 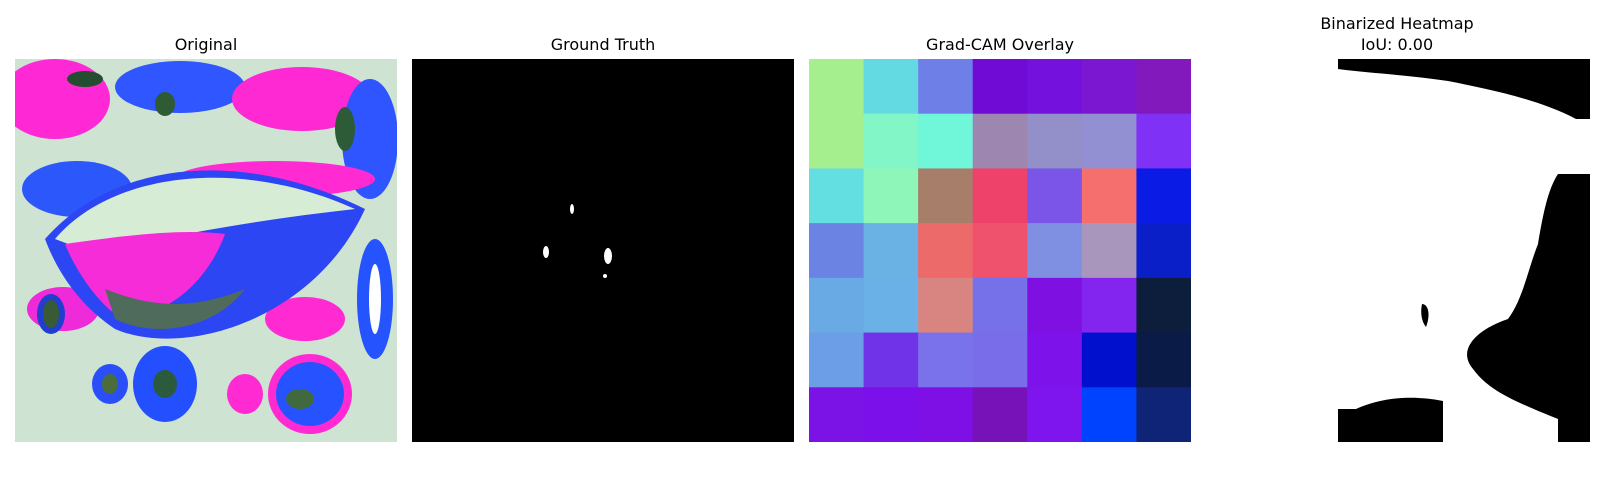 What do you see at coordinates (1000, 44) in the screenshot?
I see `gradcam-overlay-title: Grad-CAM Overlay` at bounding box center [1000, 44].